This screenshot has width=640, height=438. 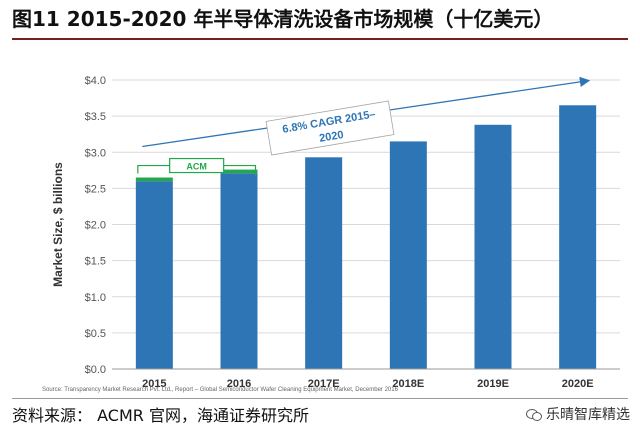 I want to click on cagr-callout: 6.8% CAGR 2015–2020, so click(x=330, y=128).